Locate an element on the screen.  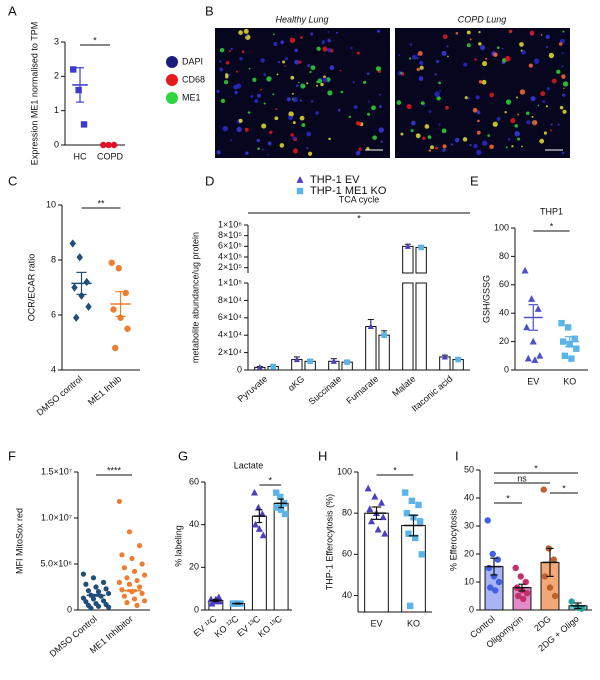
legend-label: CD68 is located at coordinates (193, 79).